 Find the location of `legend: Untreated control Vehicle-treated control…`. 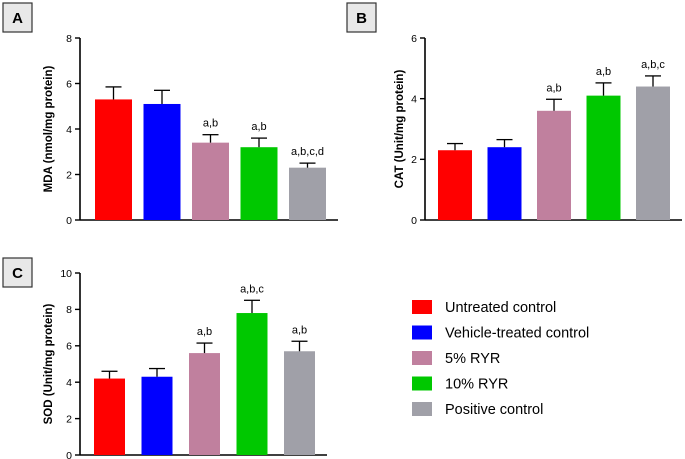

legend: Untreated control Vehicle-treated control… is located at coordinates (500, 359).